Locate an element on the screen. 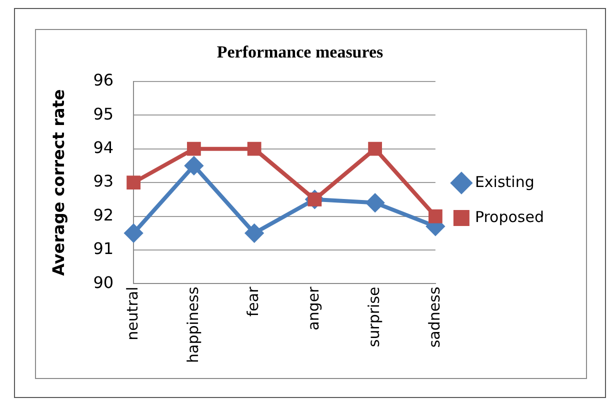 The height and width of the screenshot is (410, 612). y-tick-label: 96 is located at coordinates (103, 80).